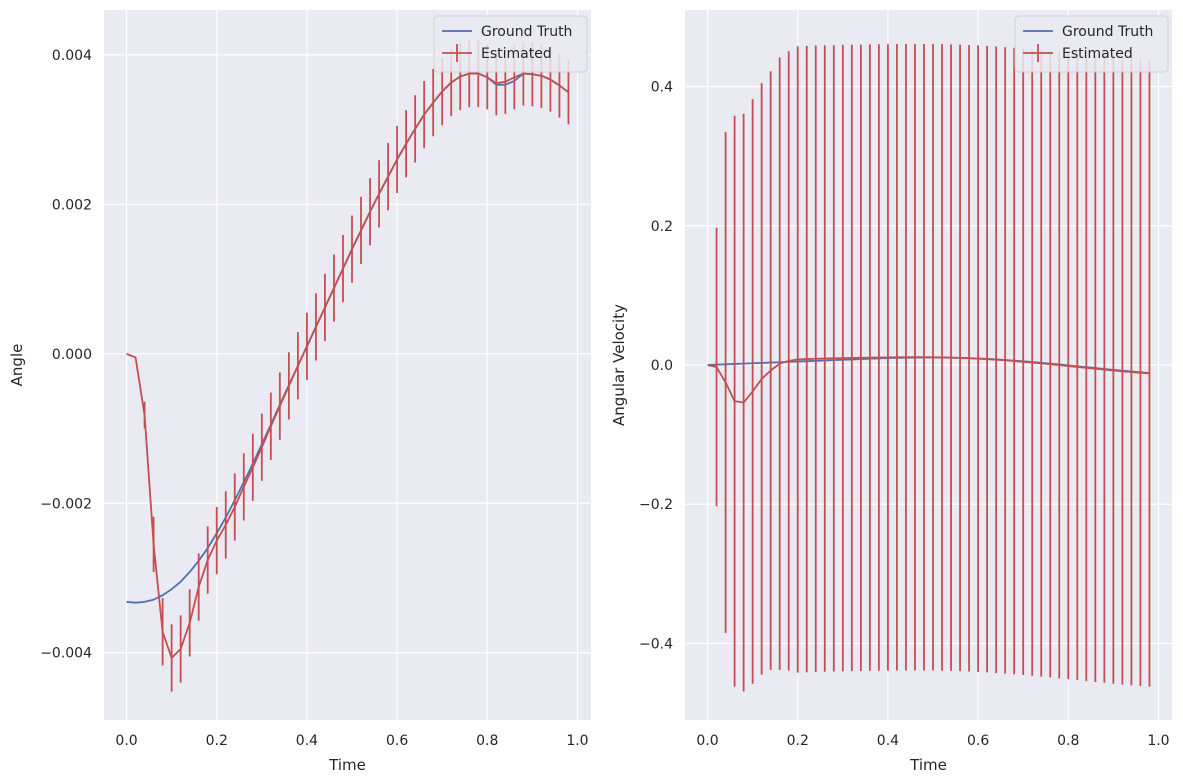  What do you see at coordinates (619, 365) in the screenshot?
I see `y-axis-label: Angular Velocity` at bounding box center [619, 365].